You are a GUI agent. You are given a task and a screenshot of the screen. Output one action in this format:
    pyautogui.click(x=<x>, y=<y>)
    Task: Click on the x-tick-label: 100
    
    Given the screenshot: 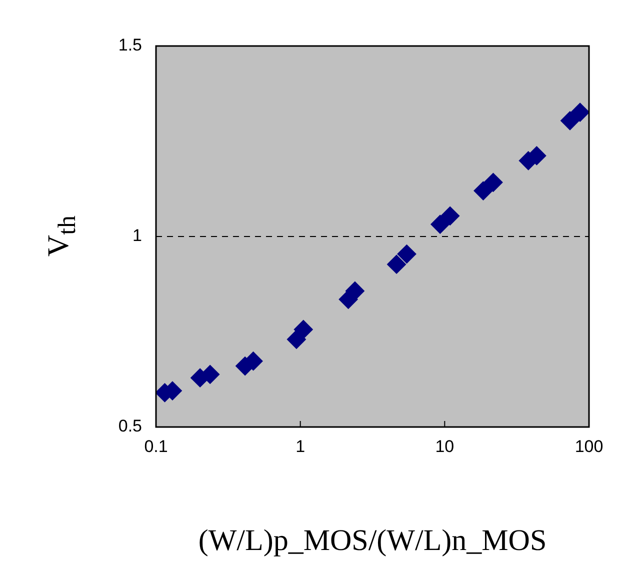 What is the action you would take?
    pyautogui.click(x=589, y=446)
    